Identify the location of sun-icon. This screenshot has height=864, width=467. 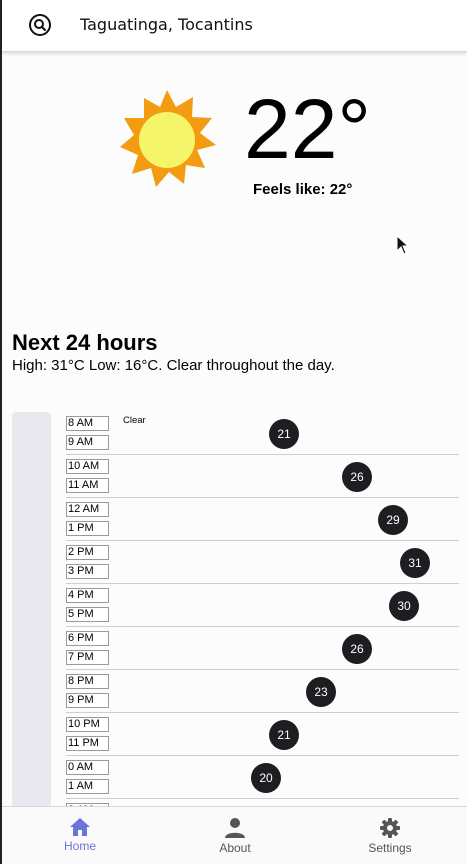
(167, 139).